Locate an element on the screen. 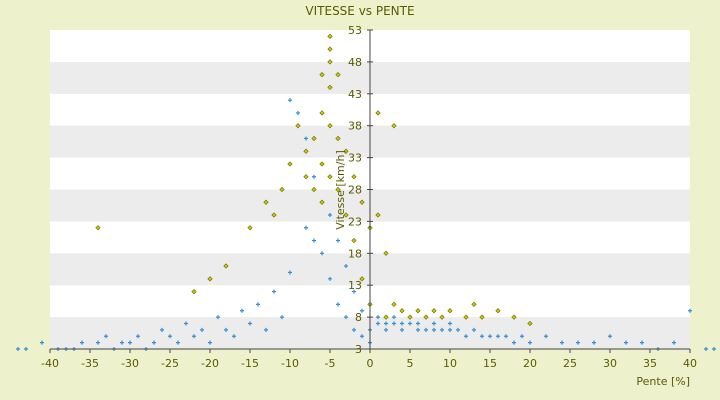 The image size is (720, 400). x-tick-label: 0 is located at coordinates (370, 363).